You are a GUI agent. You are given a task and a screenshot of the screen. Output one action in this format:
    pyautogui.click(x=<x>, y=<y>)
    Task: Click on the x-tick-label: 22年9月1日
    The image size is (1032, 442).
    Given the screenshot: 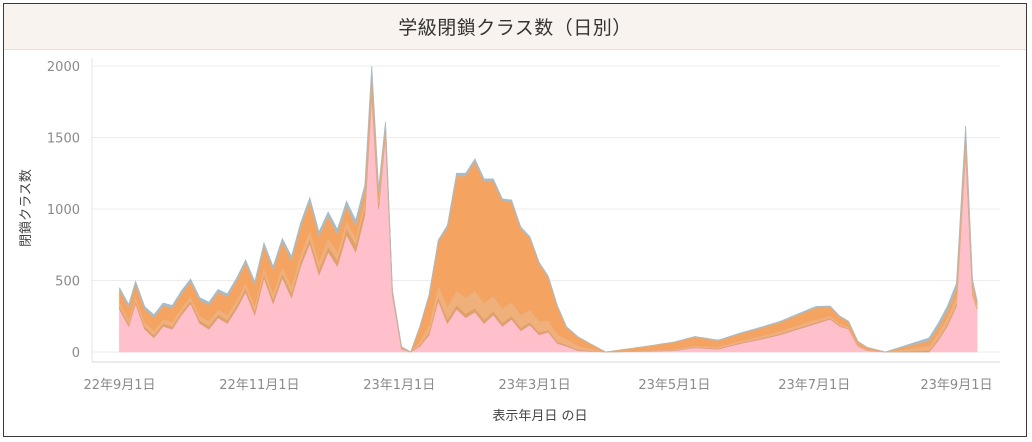 What is the action you would take?
    pyautogui.click(x=119, y=385)
    